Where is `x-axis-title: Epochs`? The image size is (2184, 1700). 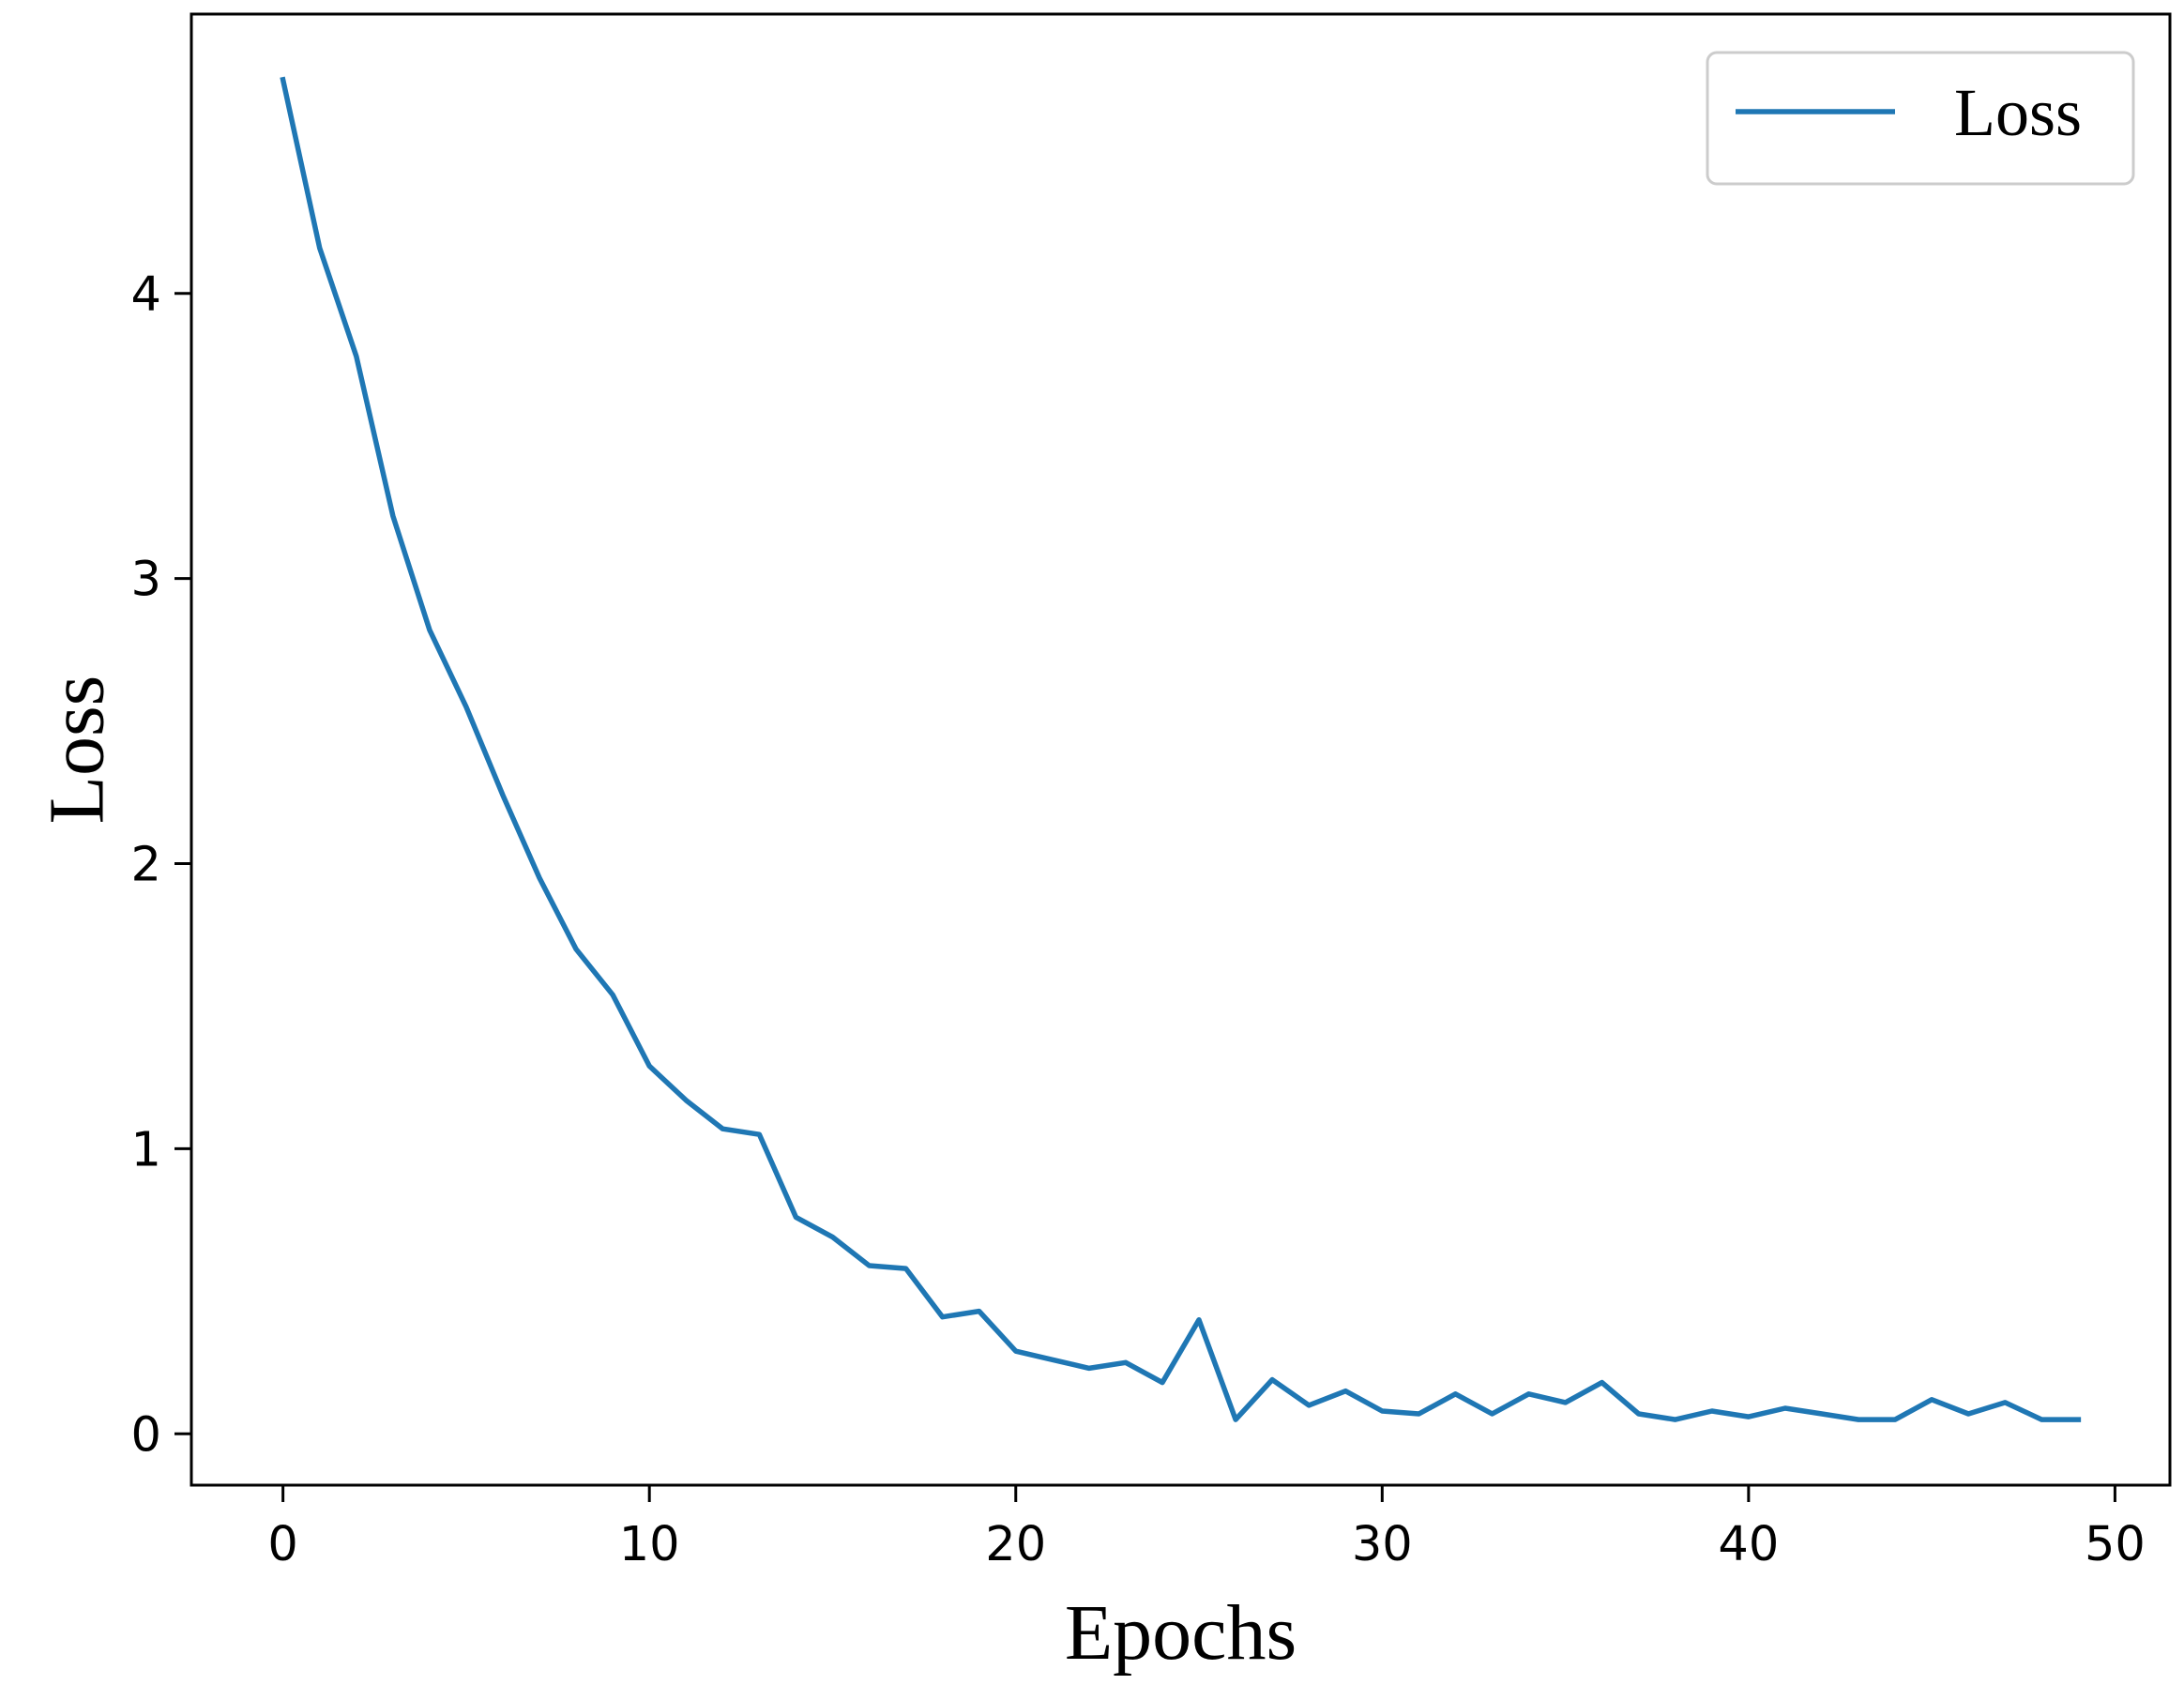 x-axis-title: Epochs is located at coordinates (1181, 1633).